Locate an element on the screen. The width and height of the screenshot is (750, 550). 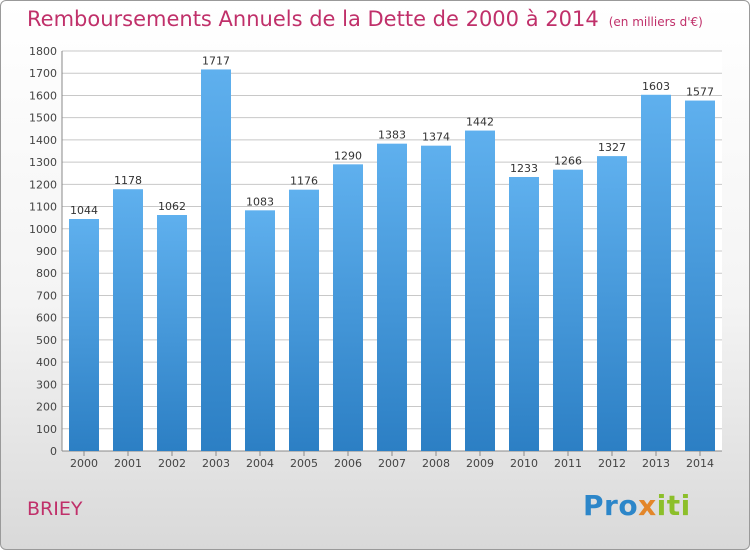
y-tick-label: 400 is located at coordinates (46, 362).